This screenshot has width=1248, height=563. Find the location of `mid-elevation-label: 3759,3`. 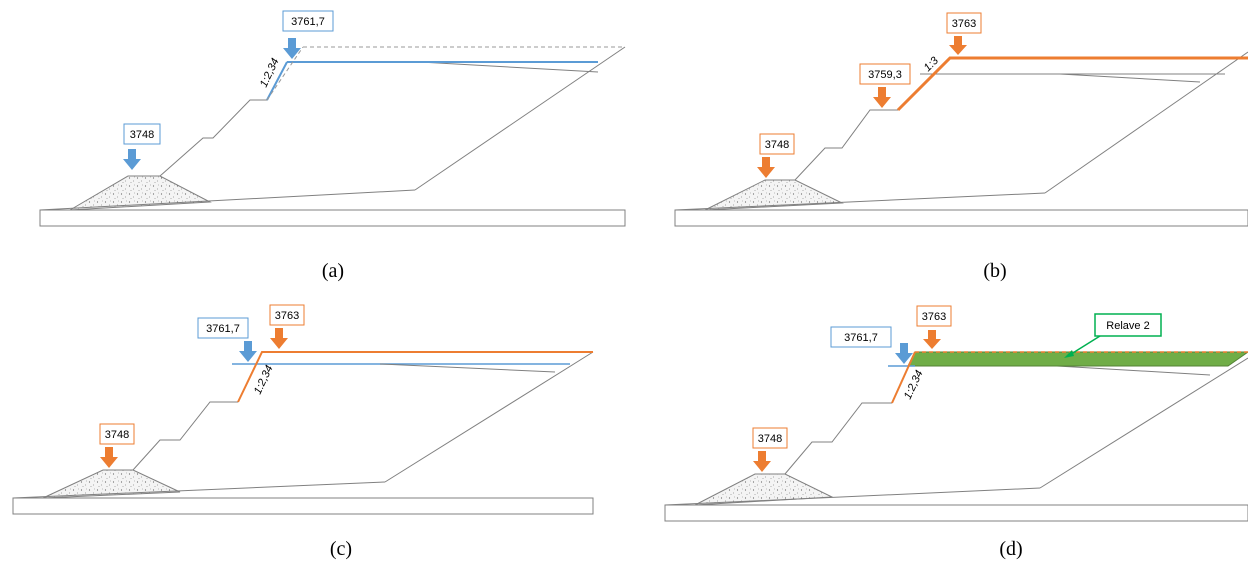

mid-elevation-label: 3759,3 is located at coordinates (885, 75).